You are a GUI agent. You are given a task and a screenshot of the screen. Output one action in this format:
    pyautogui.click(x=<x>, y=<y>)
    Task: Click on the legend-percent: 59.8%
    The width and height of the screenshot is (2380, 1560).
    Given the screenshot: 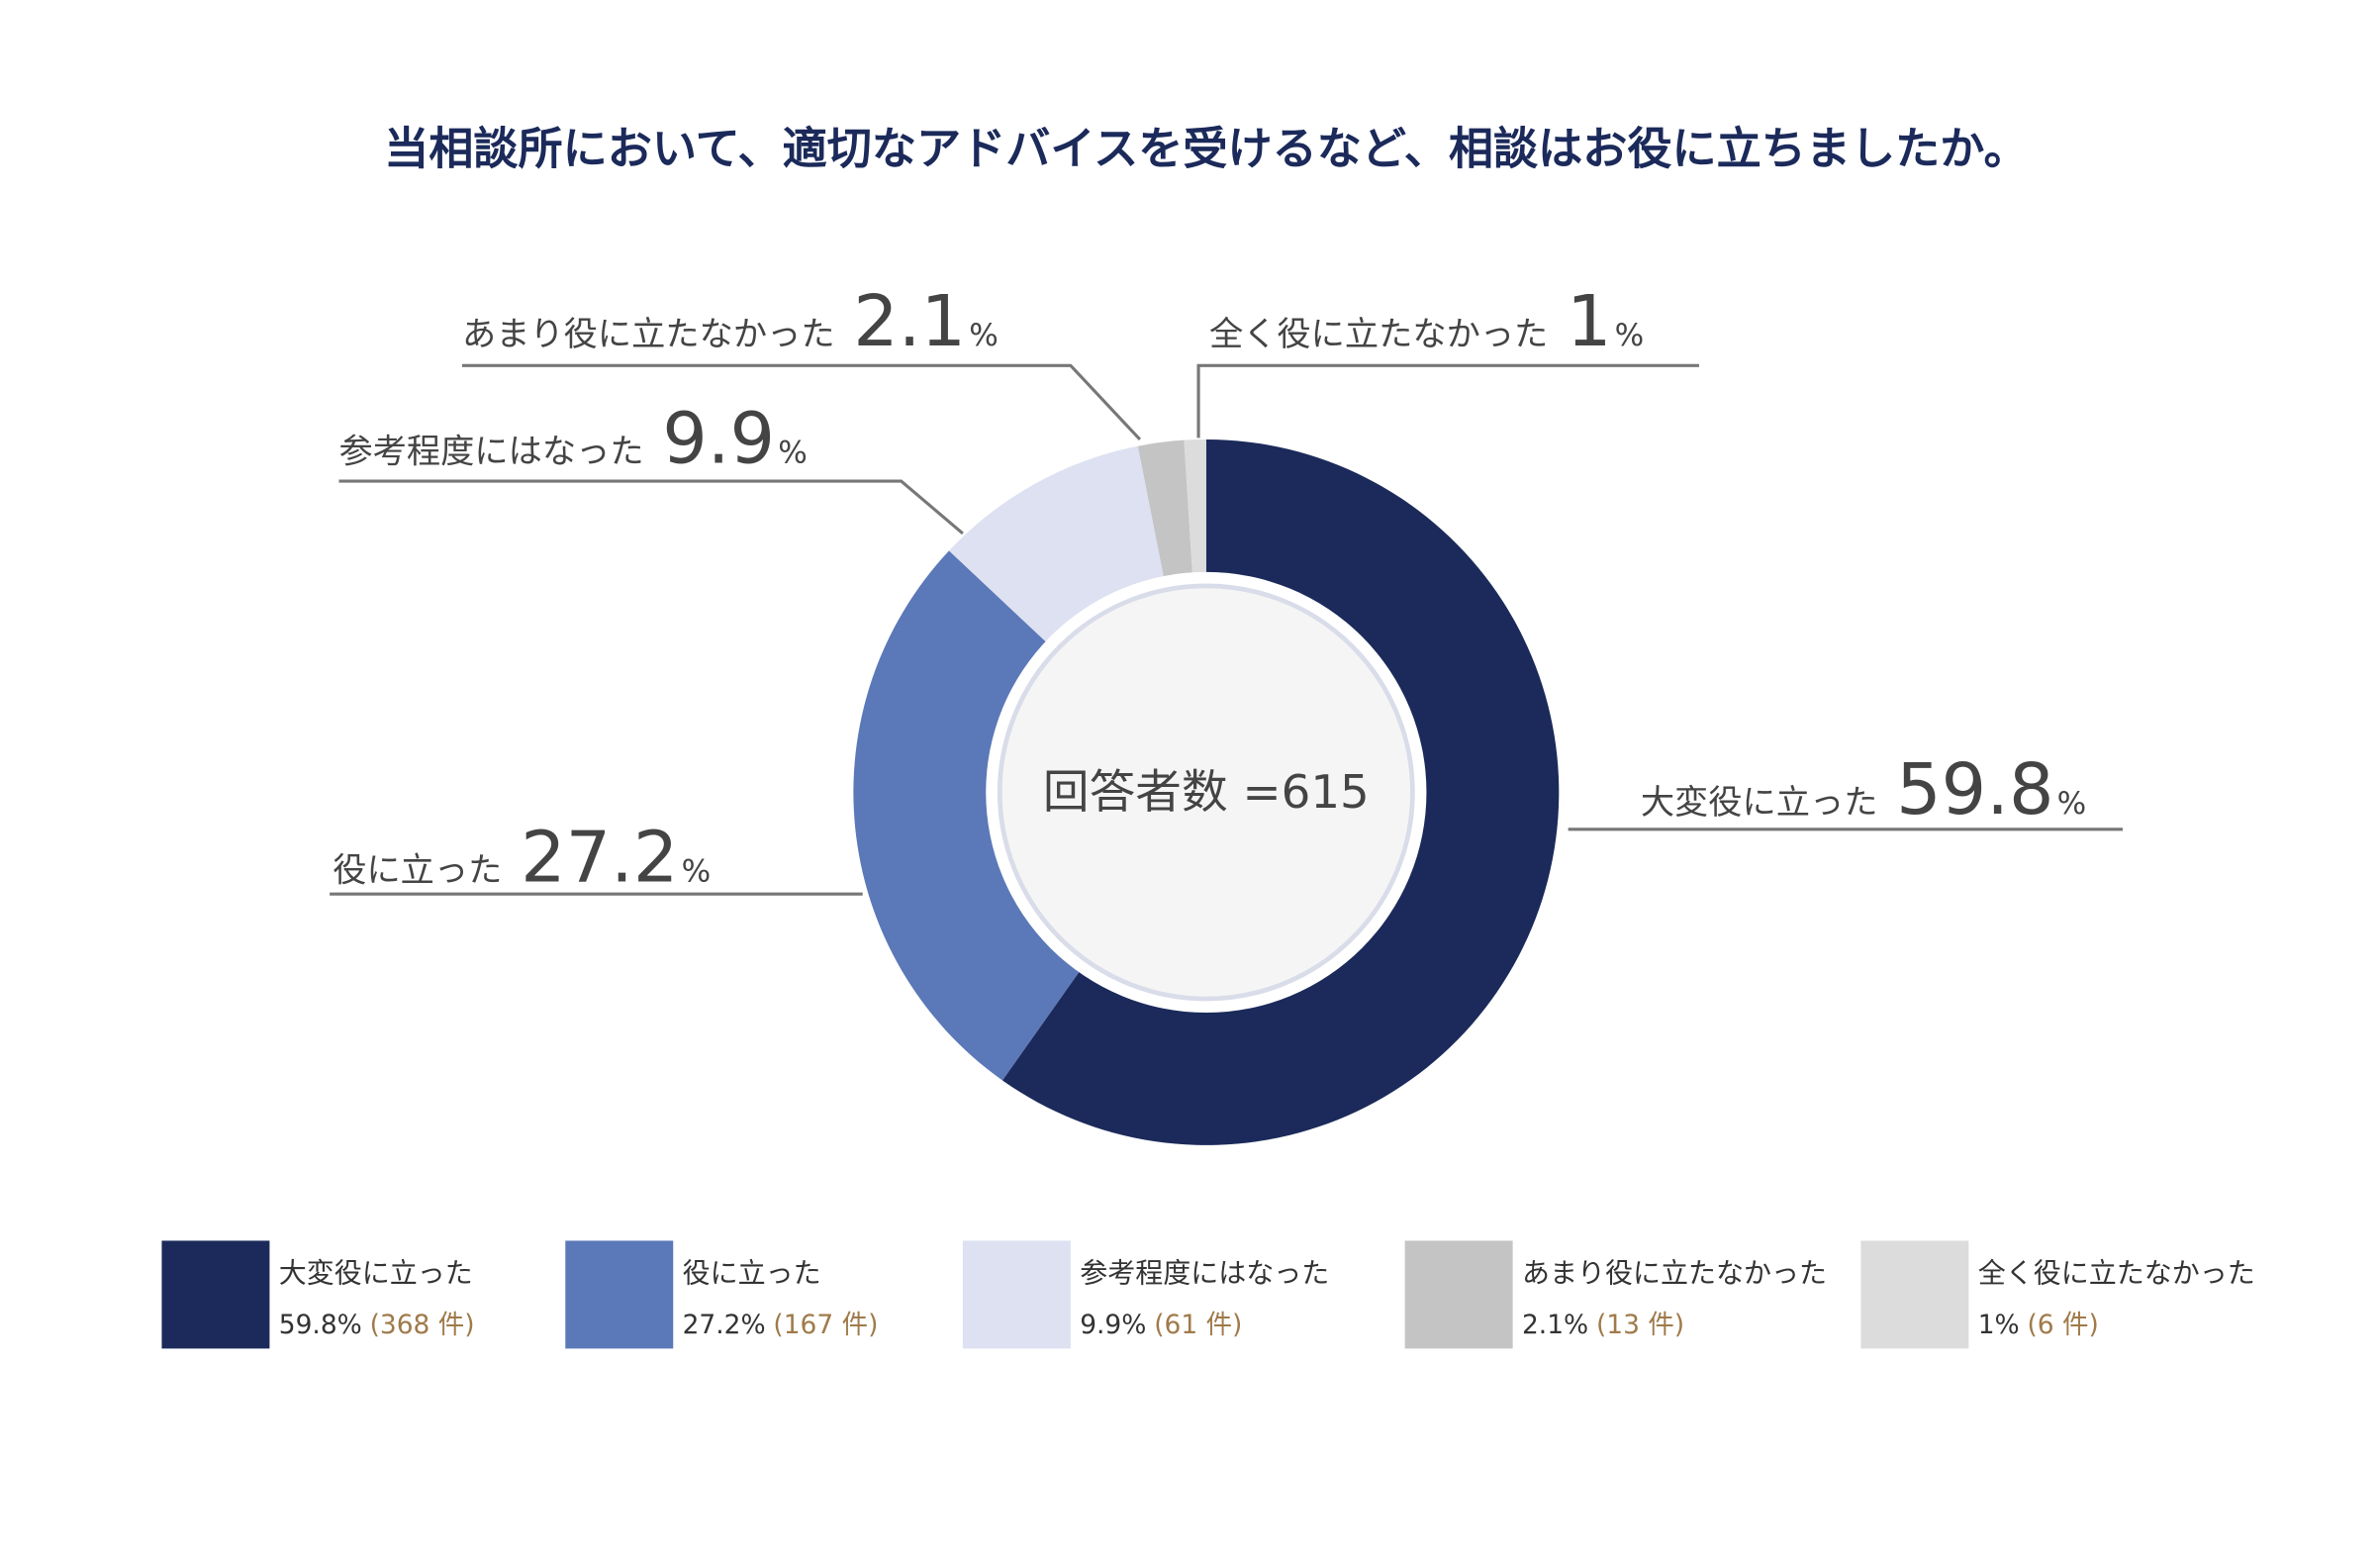 What is the action you would take?
    pyautogui.click(x=320, y=1325)
    